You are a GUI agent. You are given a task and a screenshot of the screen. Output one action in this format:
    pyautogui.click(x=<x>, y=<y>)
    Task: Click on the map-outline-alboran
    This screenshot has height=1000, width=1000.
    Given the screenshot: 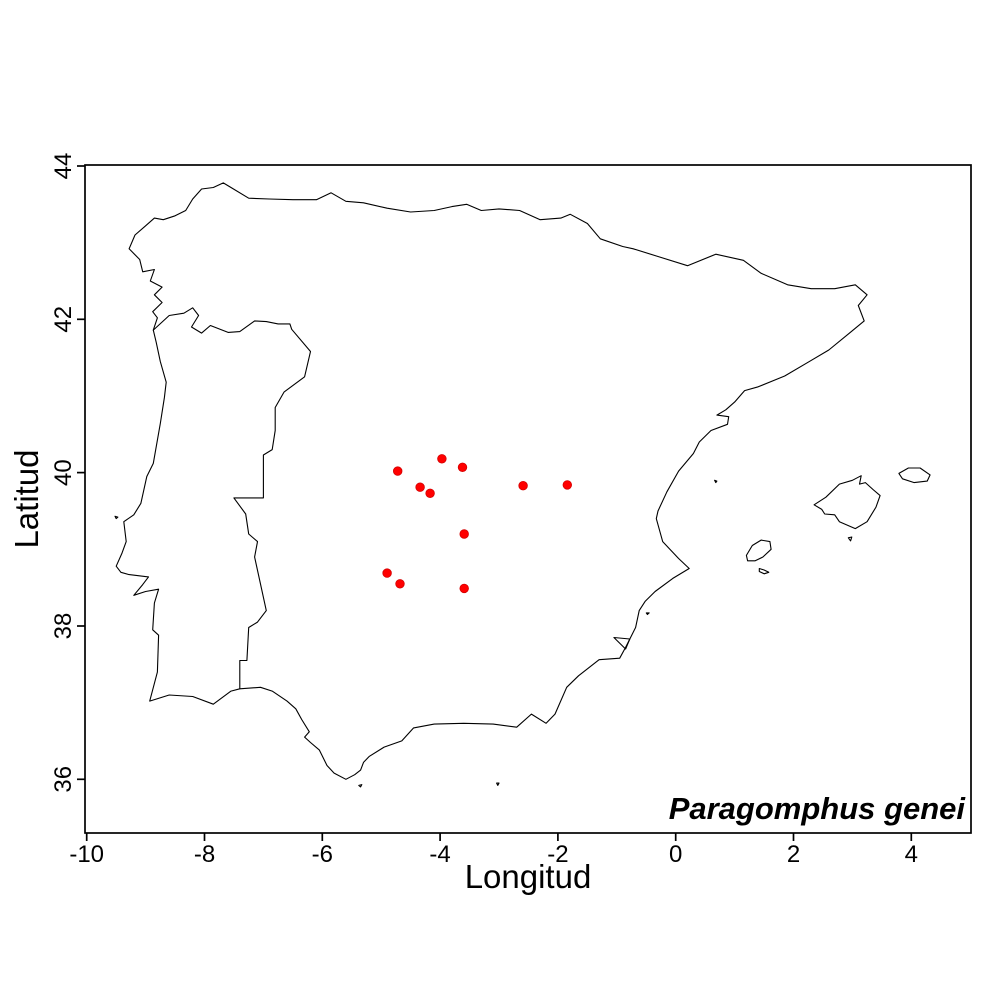 What is the action you would take?
    pyautogui.click(x=498, y=784)
    